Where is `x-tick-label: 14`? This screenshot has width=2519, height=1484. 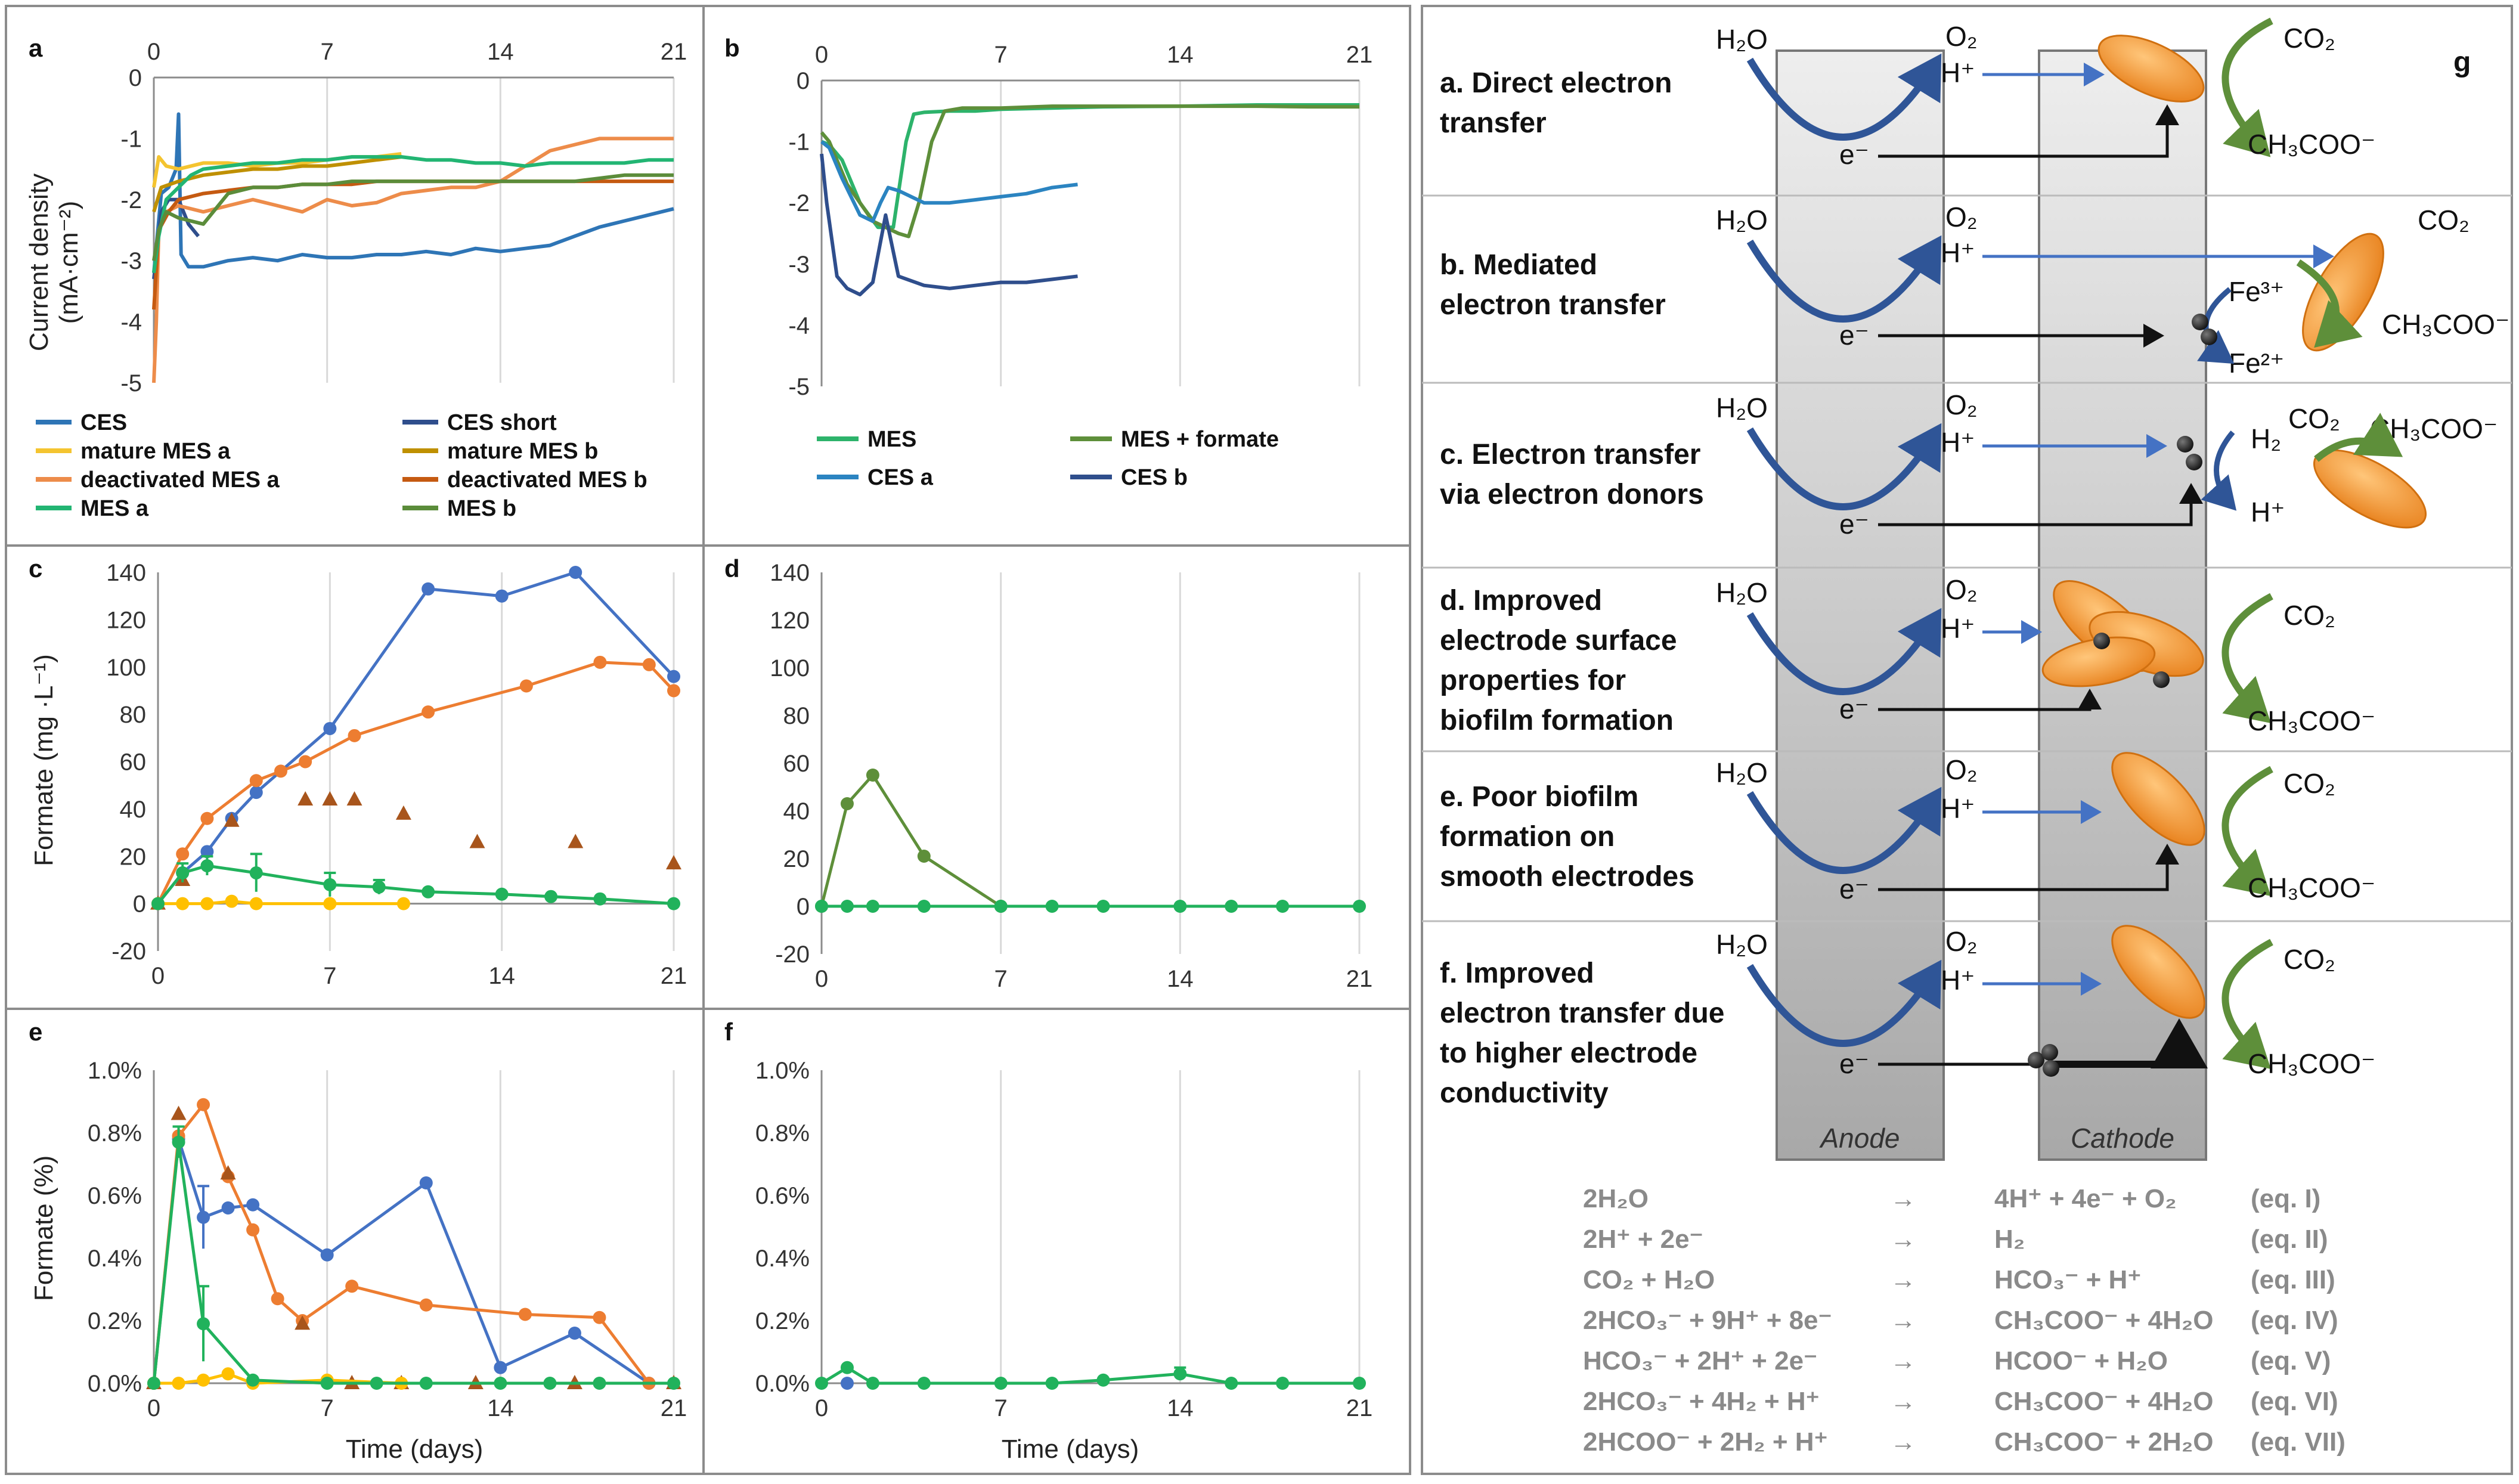 x-tick-label: 14 is located at coordinates (500, 1408).